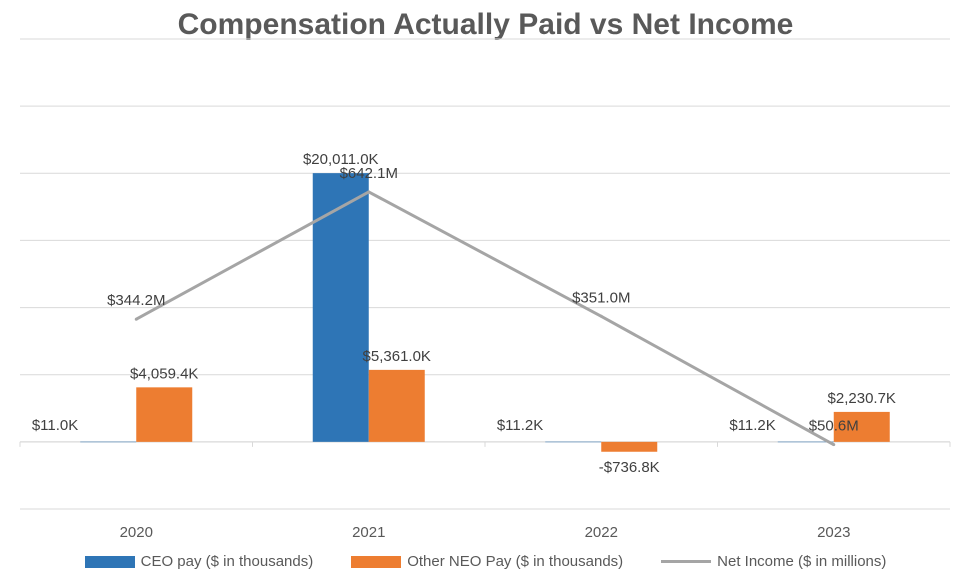 The height and width of the screenshot is (584, 971). Describe the element at coordinates (55, 425) in the screenshot. I see `data-label: $11.0K` at that location.